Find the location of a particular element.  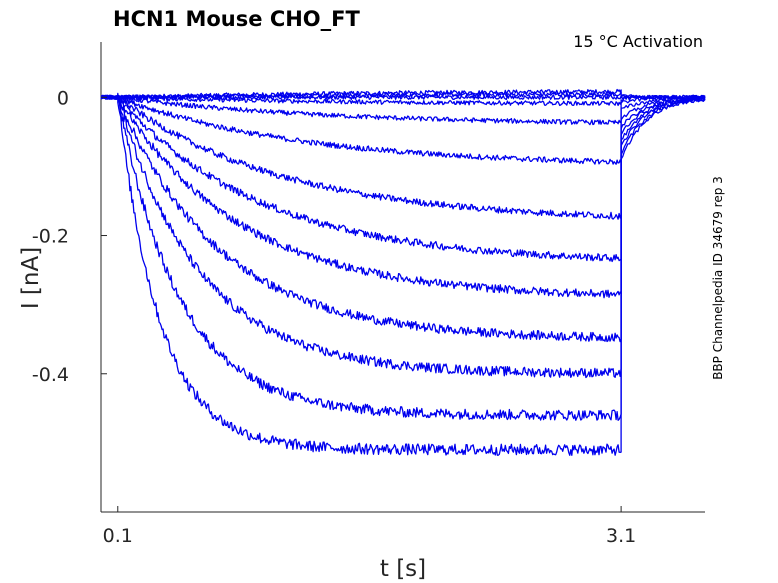

side-label: BBP Channelpedia ID 34679 rep 3 is located at coordinates (718, 278).